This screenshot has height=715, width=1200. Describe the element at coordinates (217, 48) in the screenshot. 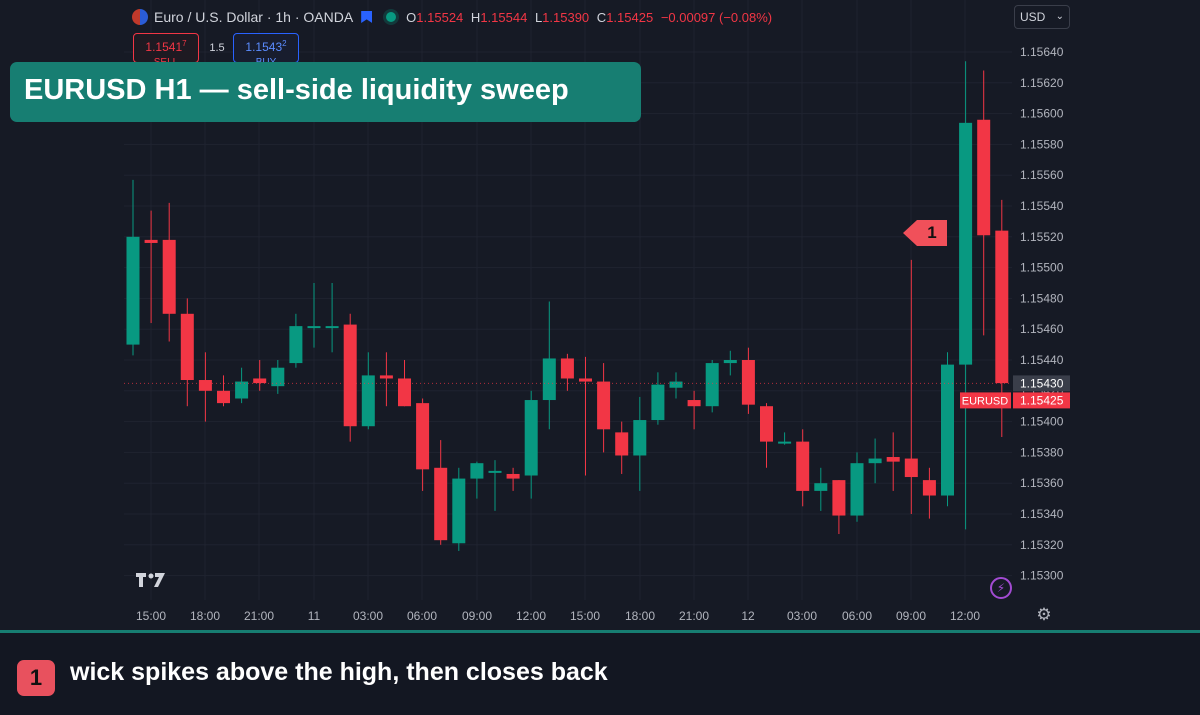

I see `spread-value: 1.5` at that location.